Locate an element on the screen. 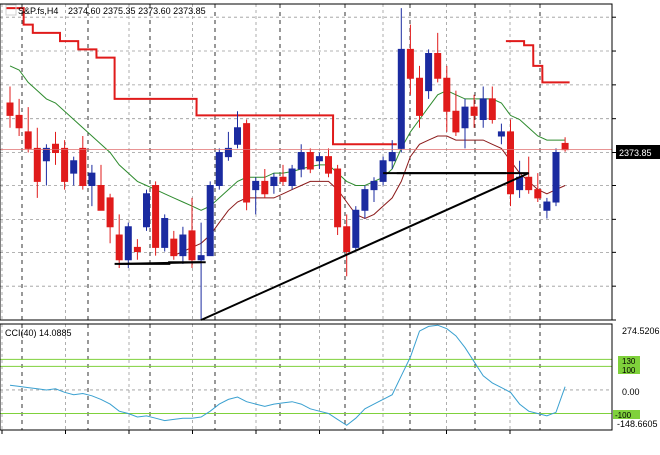  cci-minus100-tag is located at coordinates (626, 414).